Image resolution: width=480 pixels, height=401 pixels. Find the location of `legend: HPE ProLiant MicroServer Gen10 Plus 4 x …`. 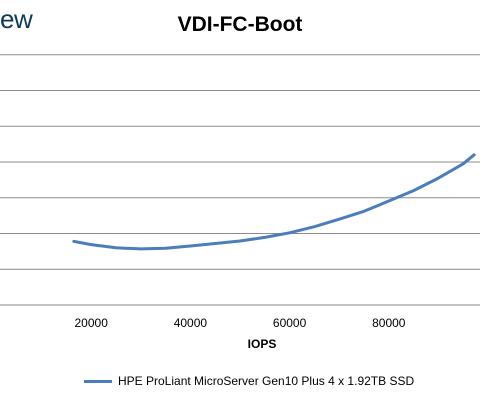

legend: HPE ProLiant MicroServer Gen10 Plus 4 x … is located at coordinates (249, 381).